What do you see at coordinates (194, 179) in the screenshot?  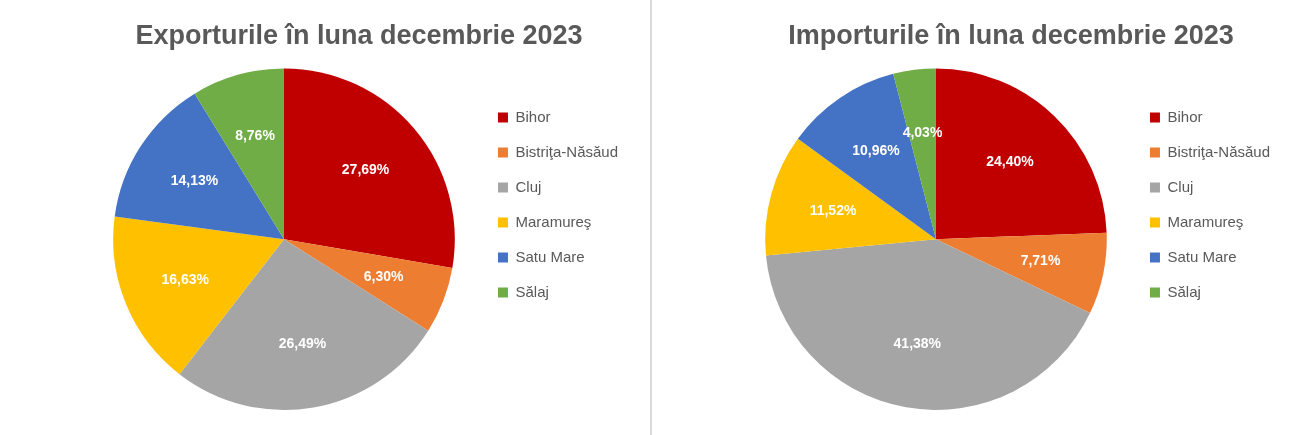 I see `data-label: 14,13%` at bounding box center [194, 179].